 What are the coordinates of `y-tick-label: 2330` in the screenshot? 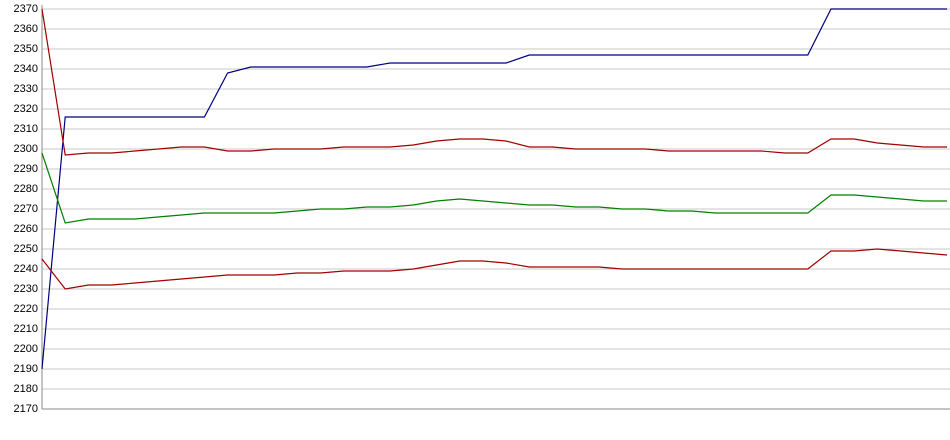 It's located at (26, 89).